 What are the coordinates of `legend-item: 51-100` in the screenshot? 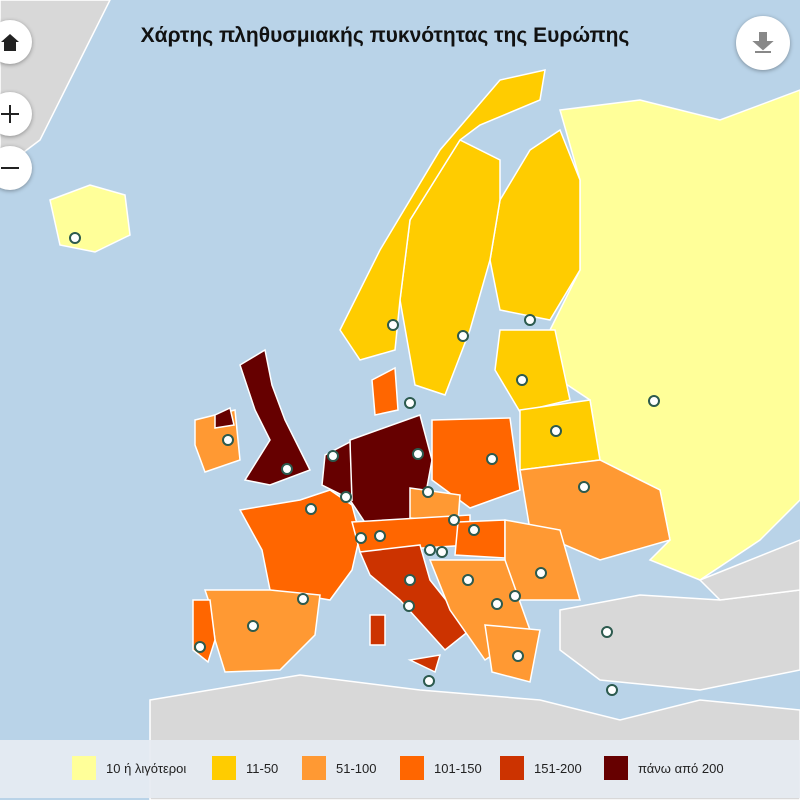 It's located at (339, 768).